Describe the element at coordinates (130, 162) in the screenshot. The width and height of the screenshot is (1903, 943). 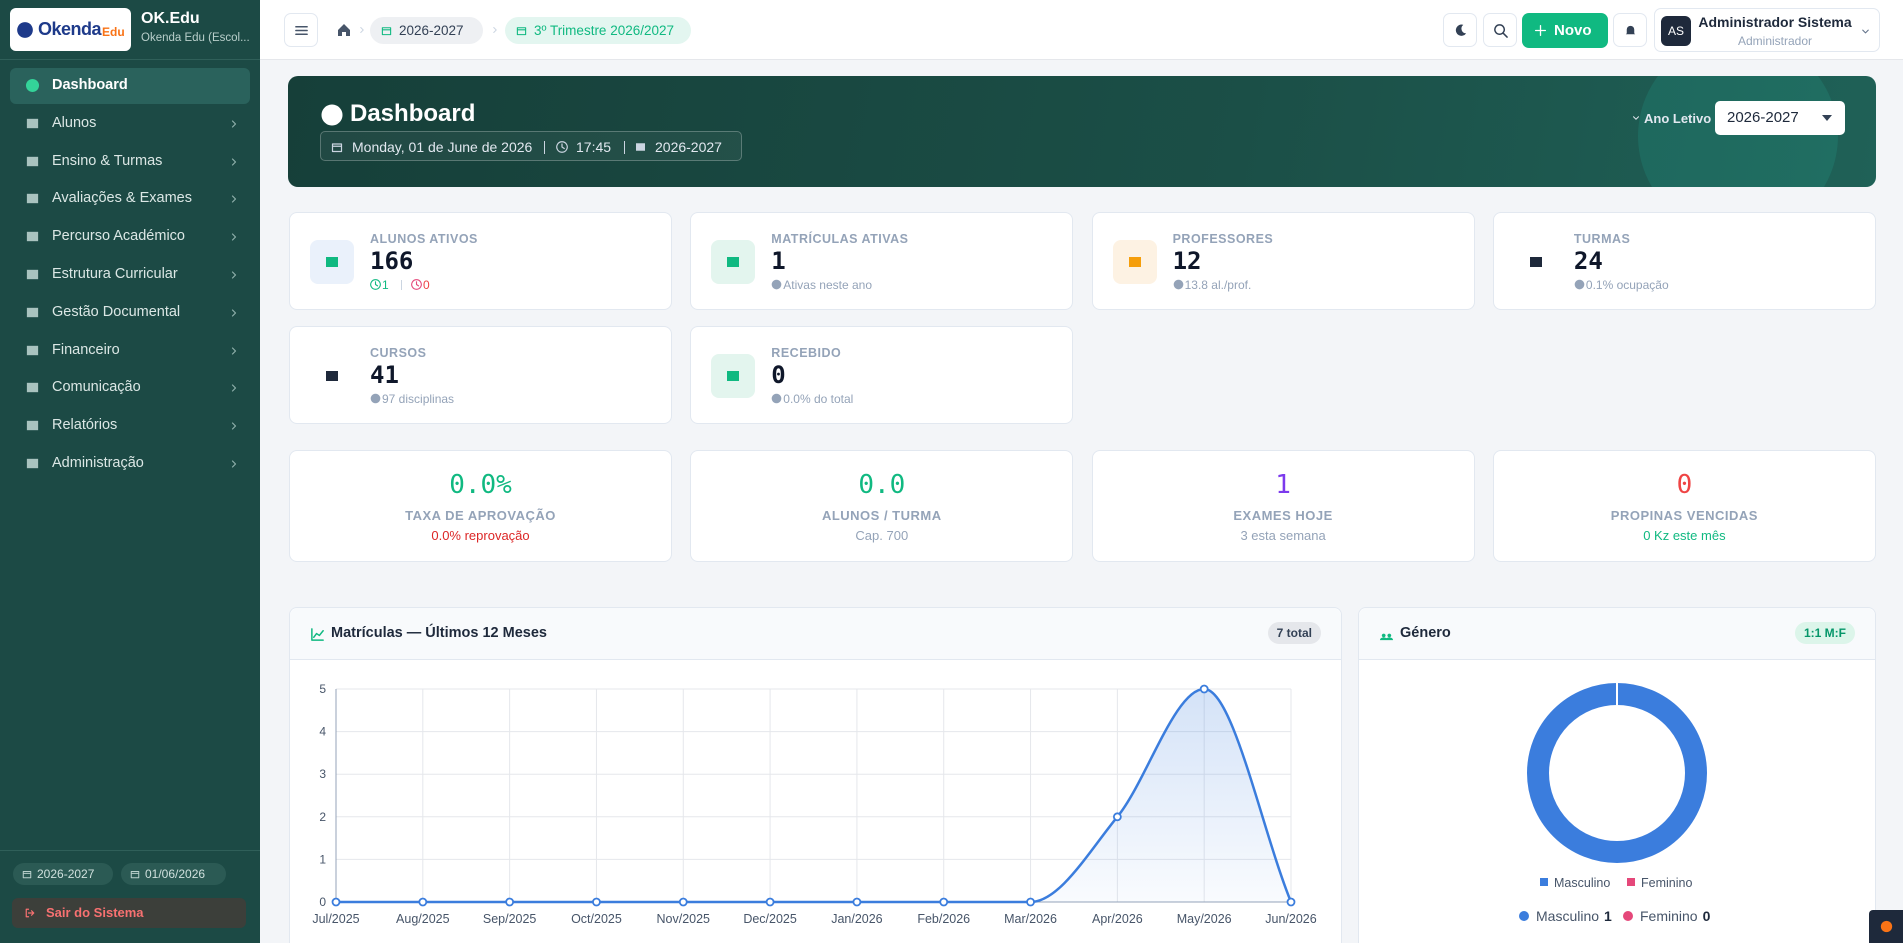
I see `menu-item: Ensino & Turmas` at that location.